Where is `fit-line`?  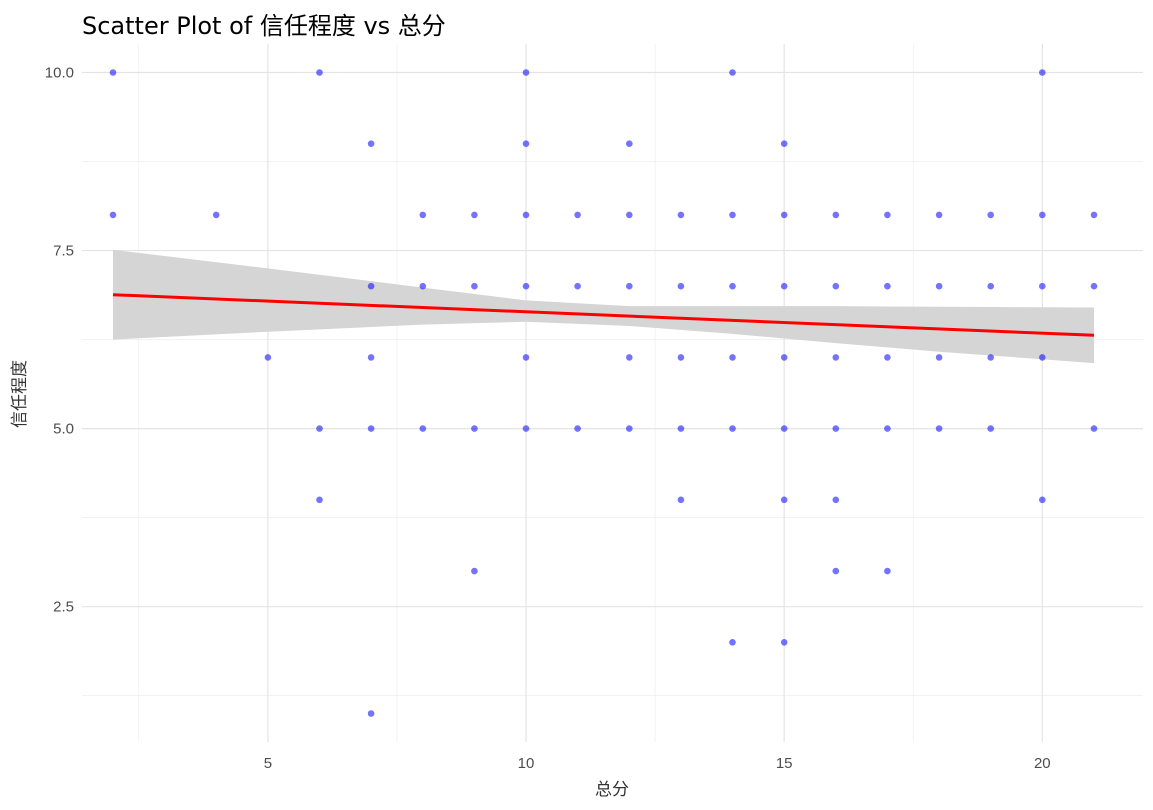 fit-line is located at coordinates (603, 315).